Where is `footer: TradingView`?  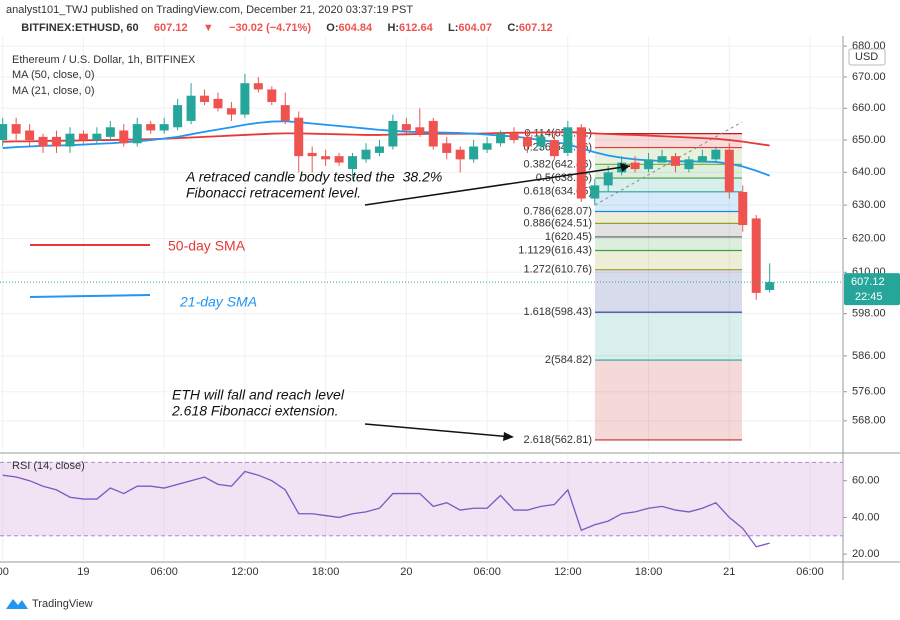 footer: TradingView is located at coordinates (62, 604).